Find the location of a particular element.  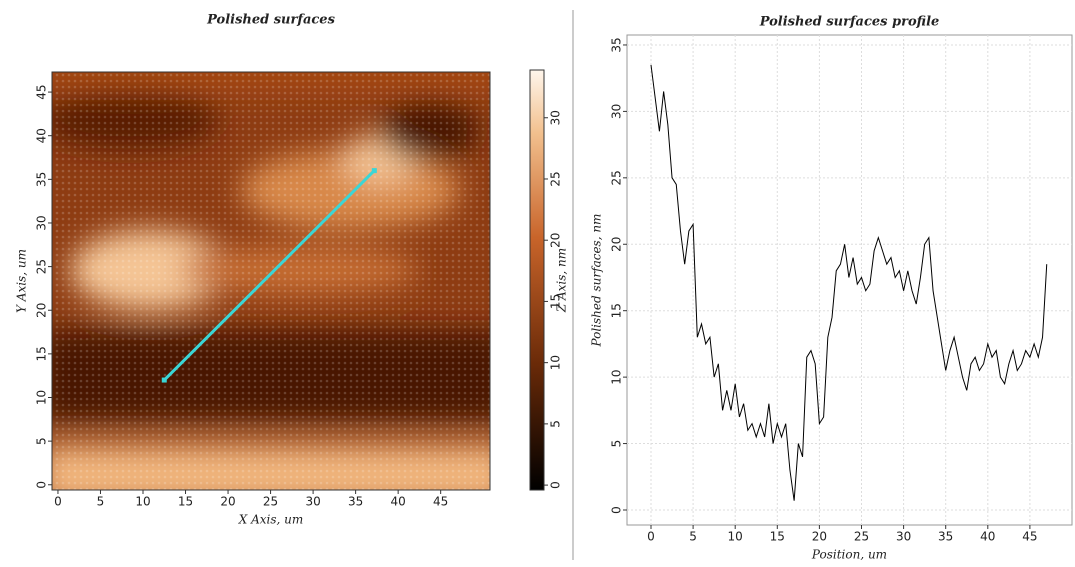

profile-line is located at coordinates (269, 275).